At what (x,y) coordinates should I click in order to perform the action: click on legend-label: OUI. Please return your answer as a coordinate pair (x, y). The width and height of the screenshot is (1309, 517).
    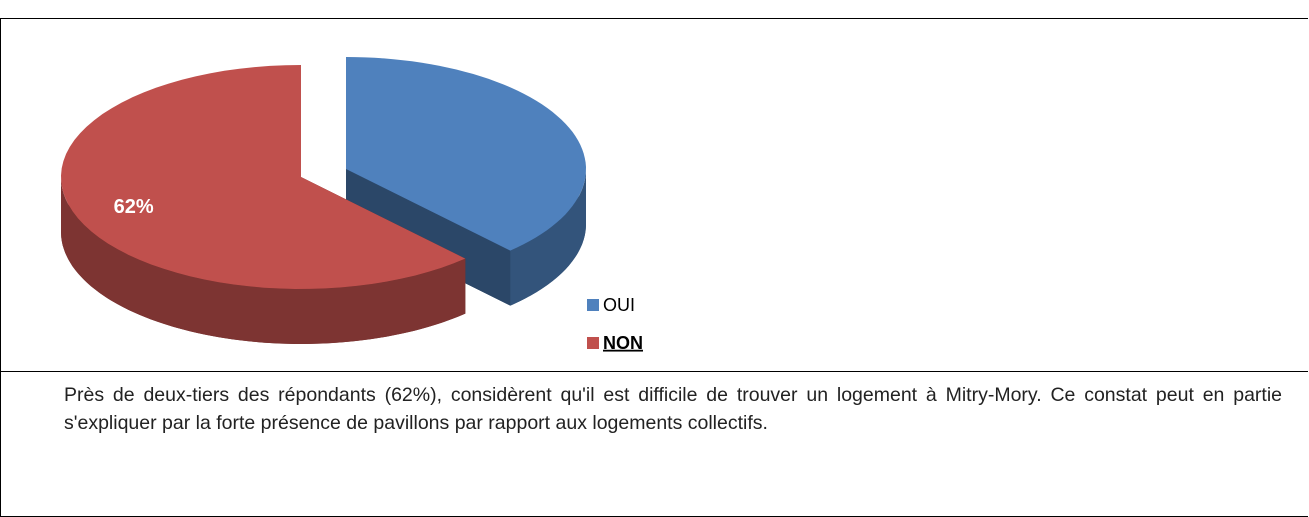
    Looking at the image, I should click on (619, 305).